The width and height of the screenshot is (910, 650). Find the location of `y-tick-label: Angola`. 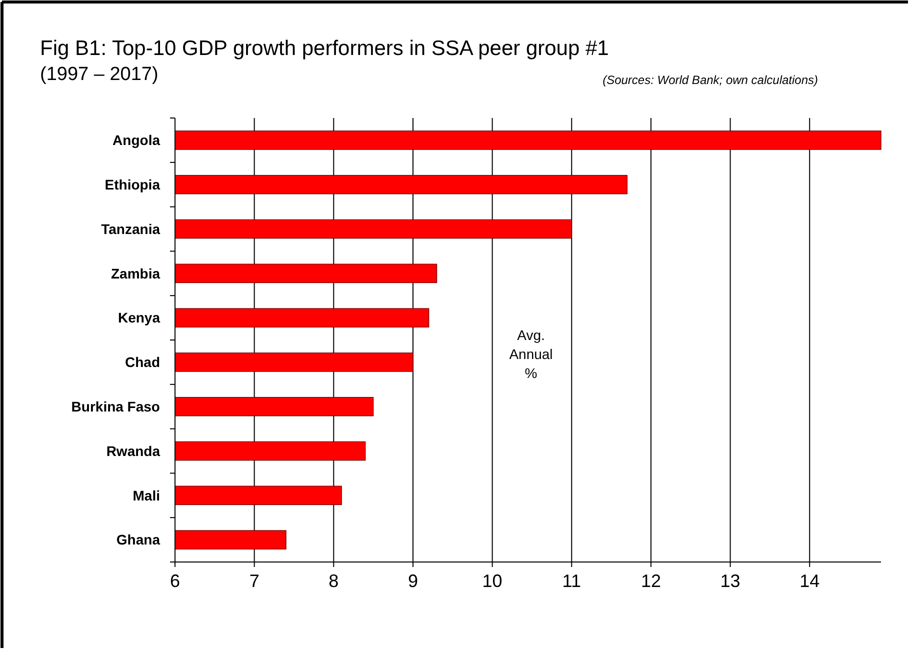

y-tick-label: Angola is located at coordinates (136, 140).